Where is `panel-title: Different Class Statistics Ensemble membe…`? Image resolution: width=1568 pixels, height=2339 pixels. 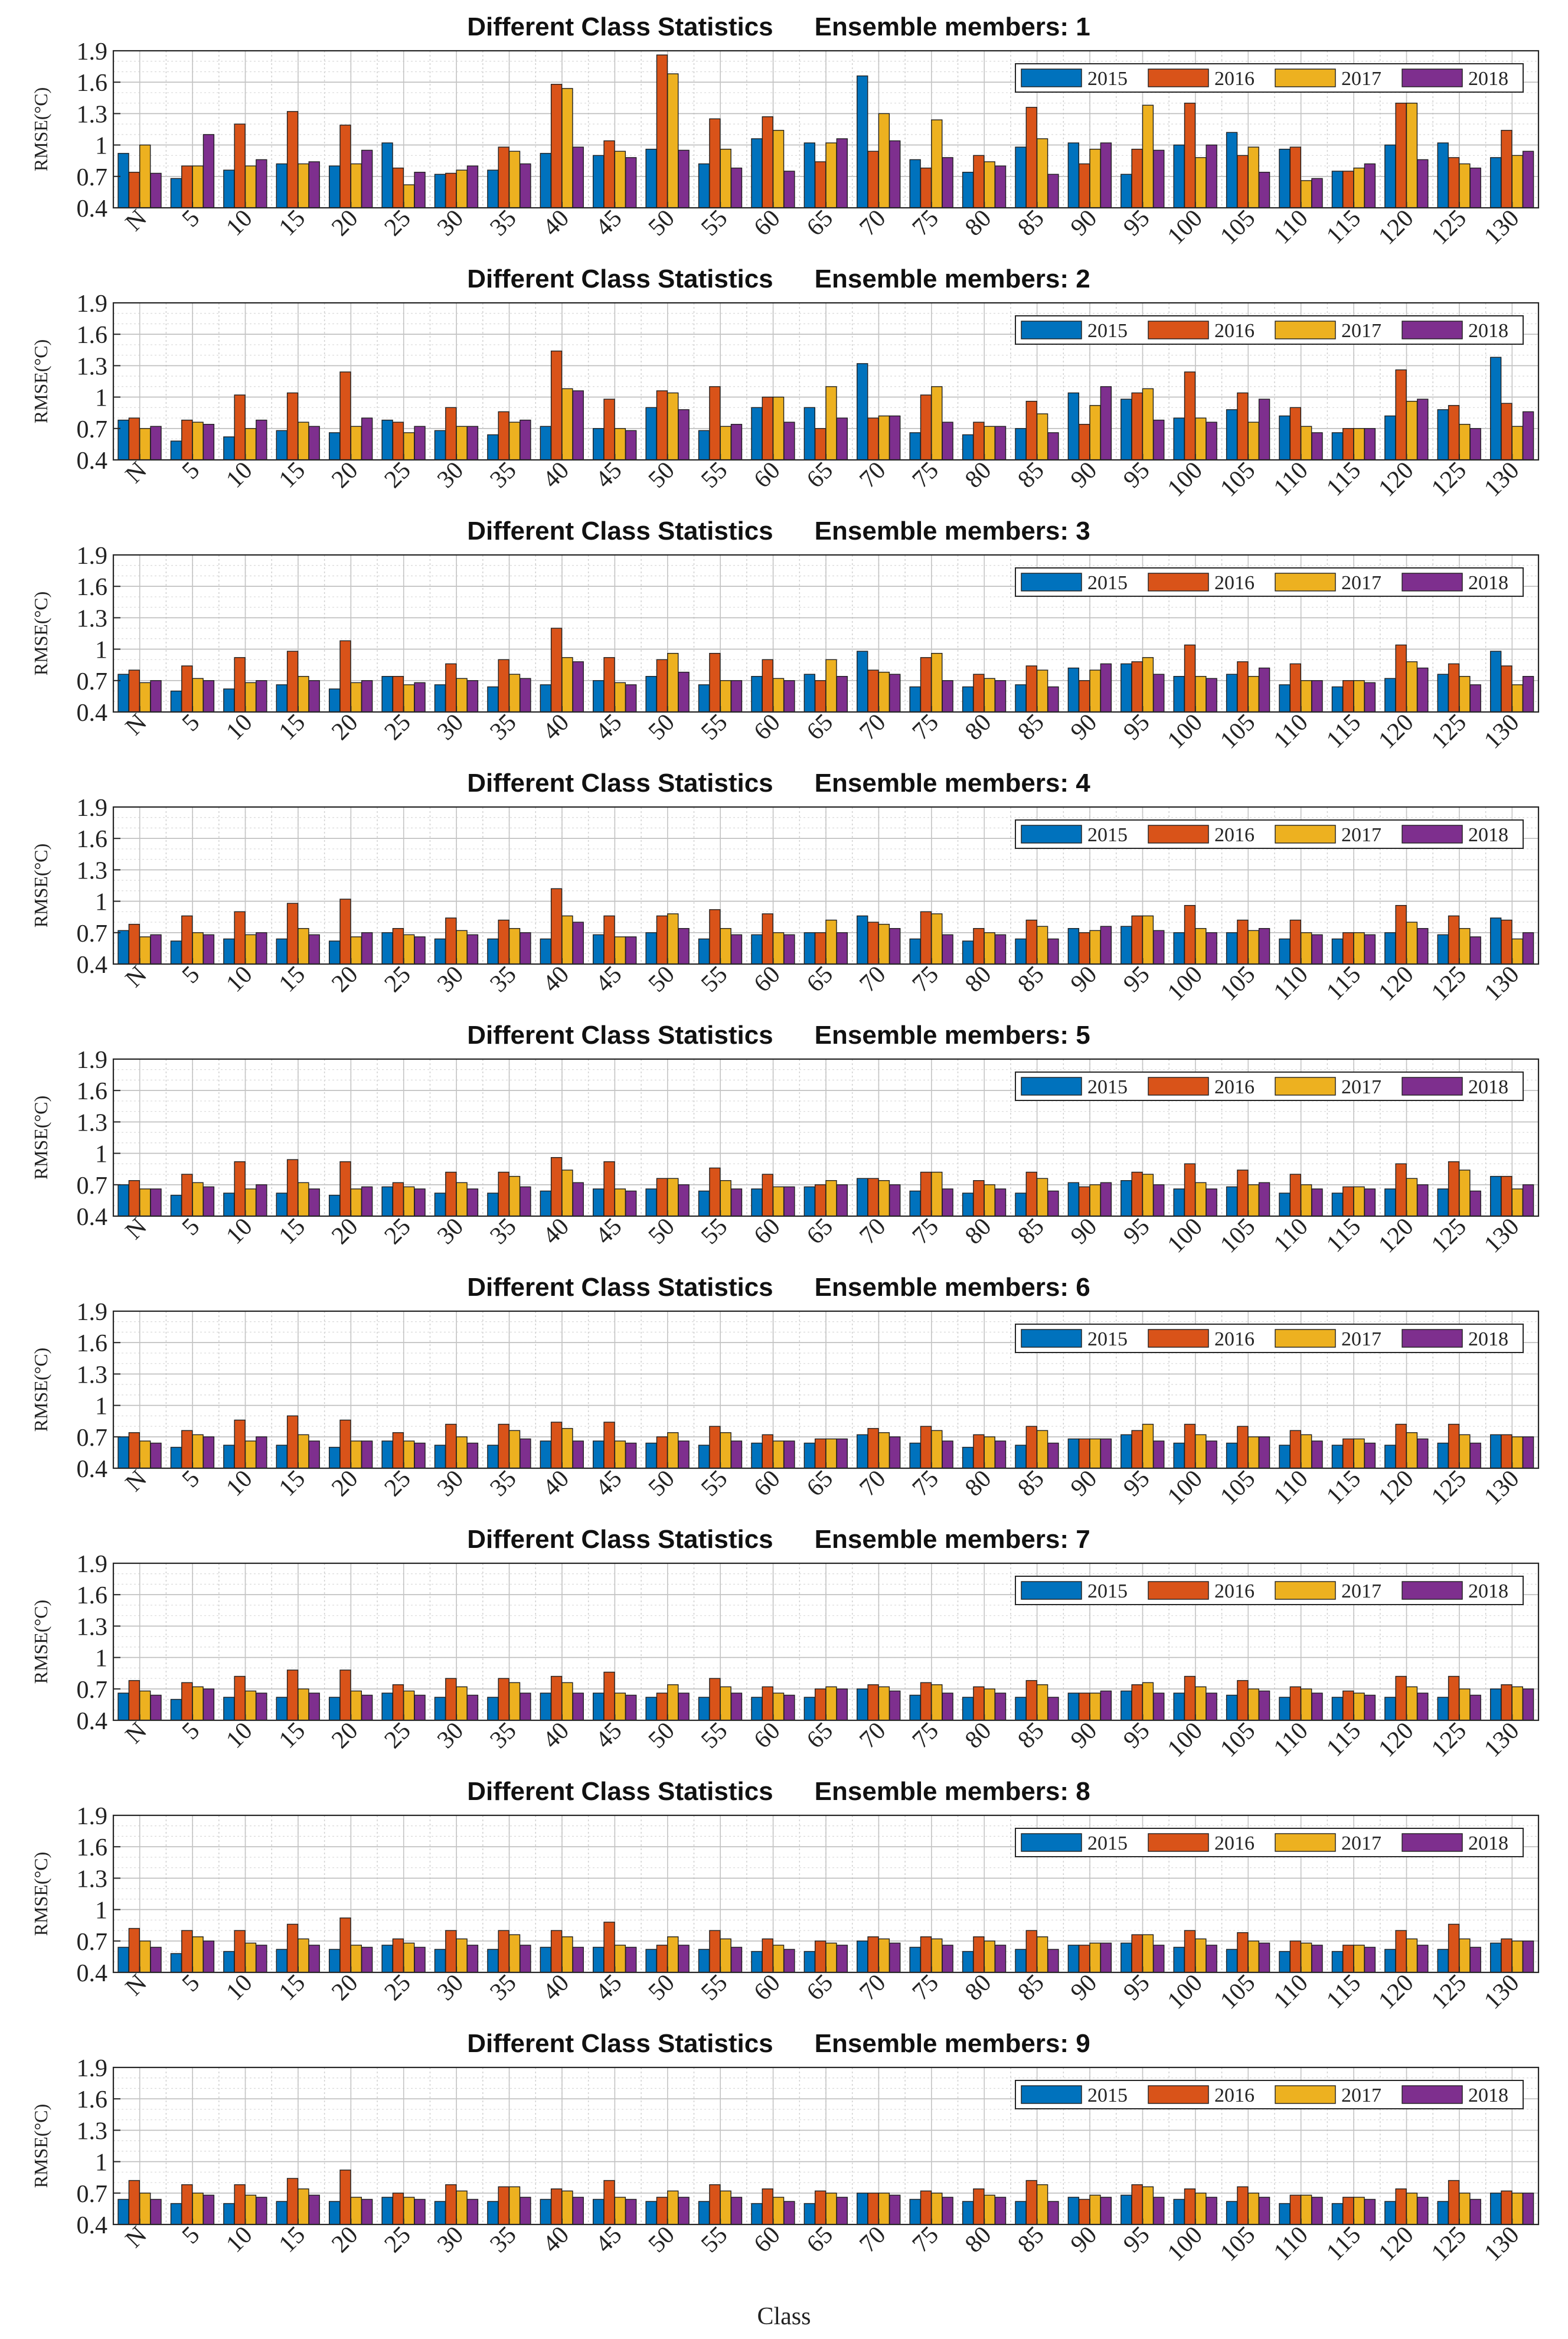 panel-title: Different Class Statistics Ensemble membe… is located at coordinates (779, 1540).